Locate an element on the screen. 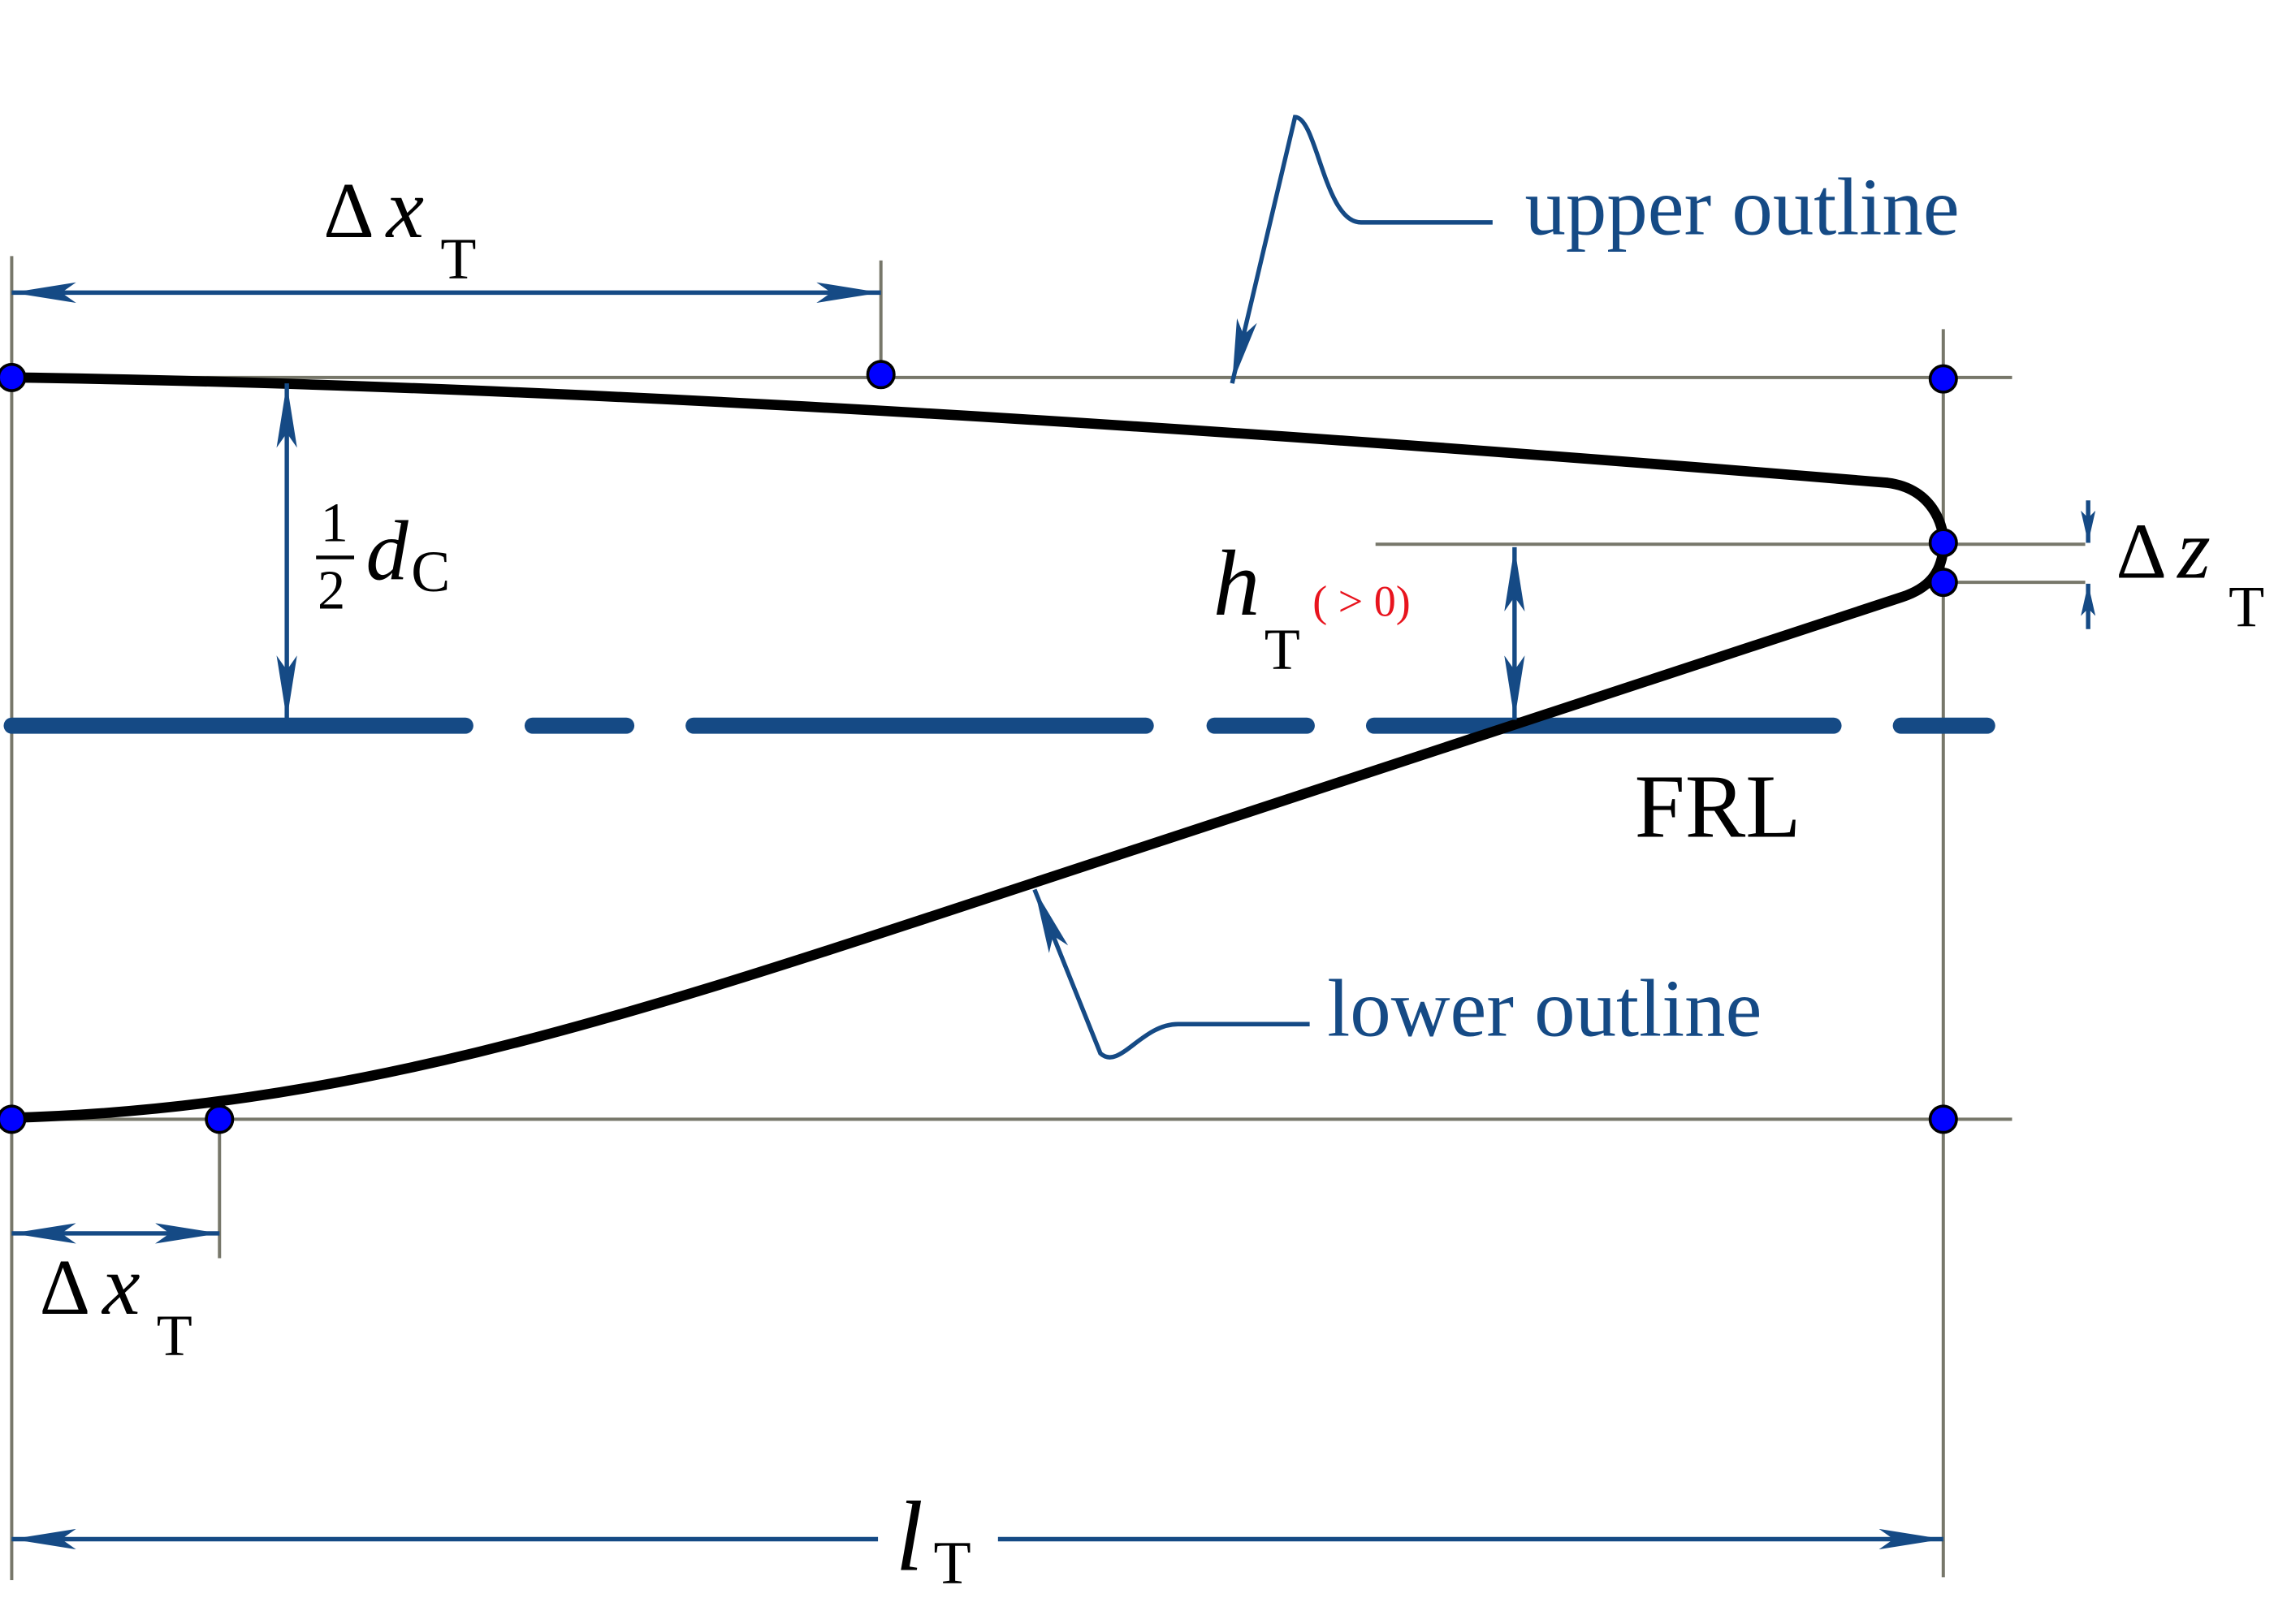 The height and width of the screenshot is (1624, 2274). lt-var: l is located at coordinates (909, 1537).